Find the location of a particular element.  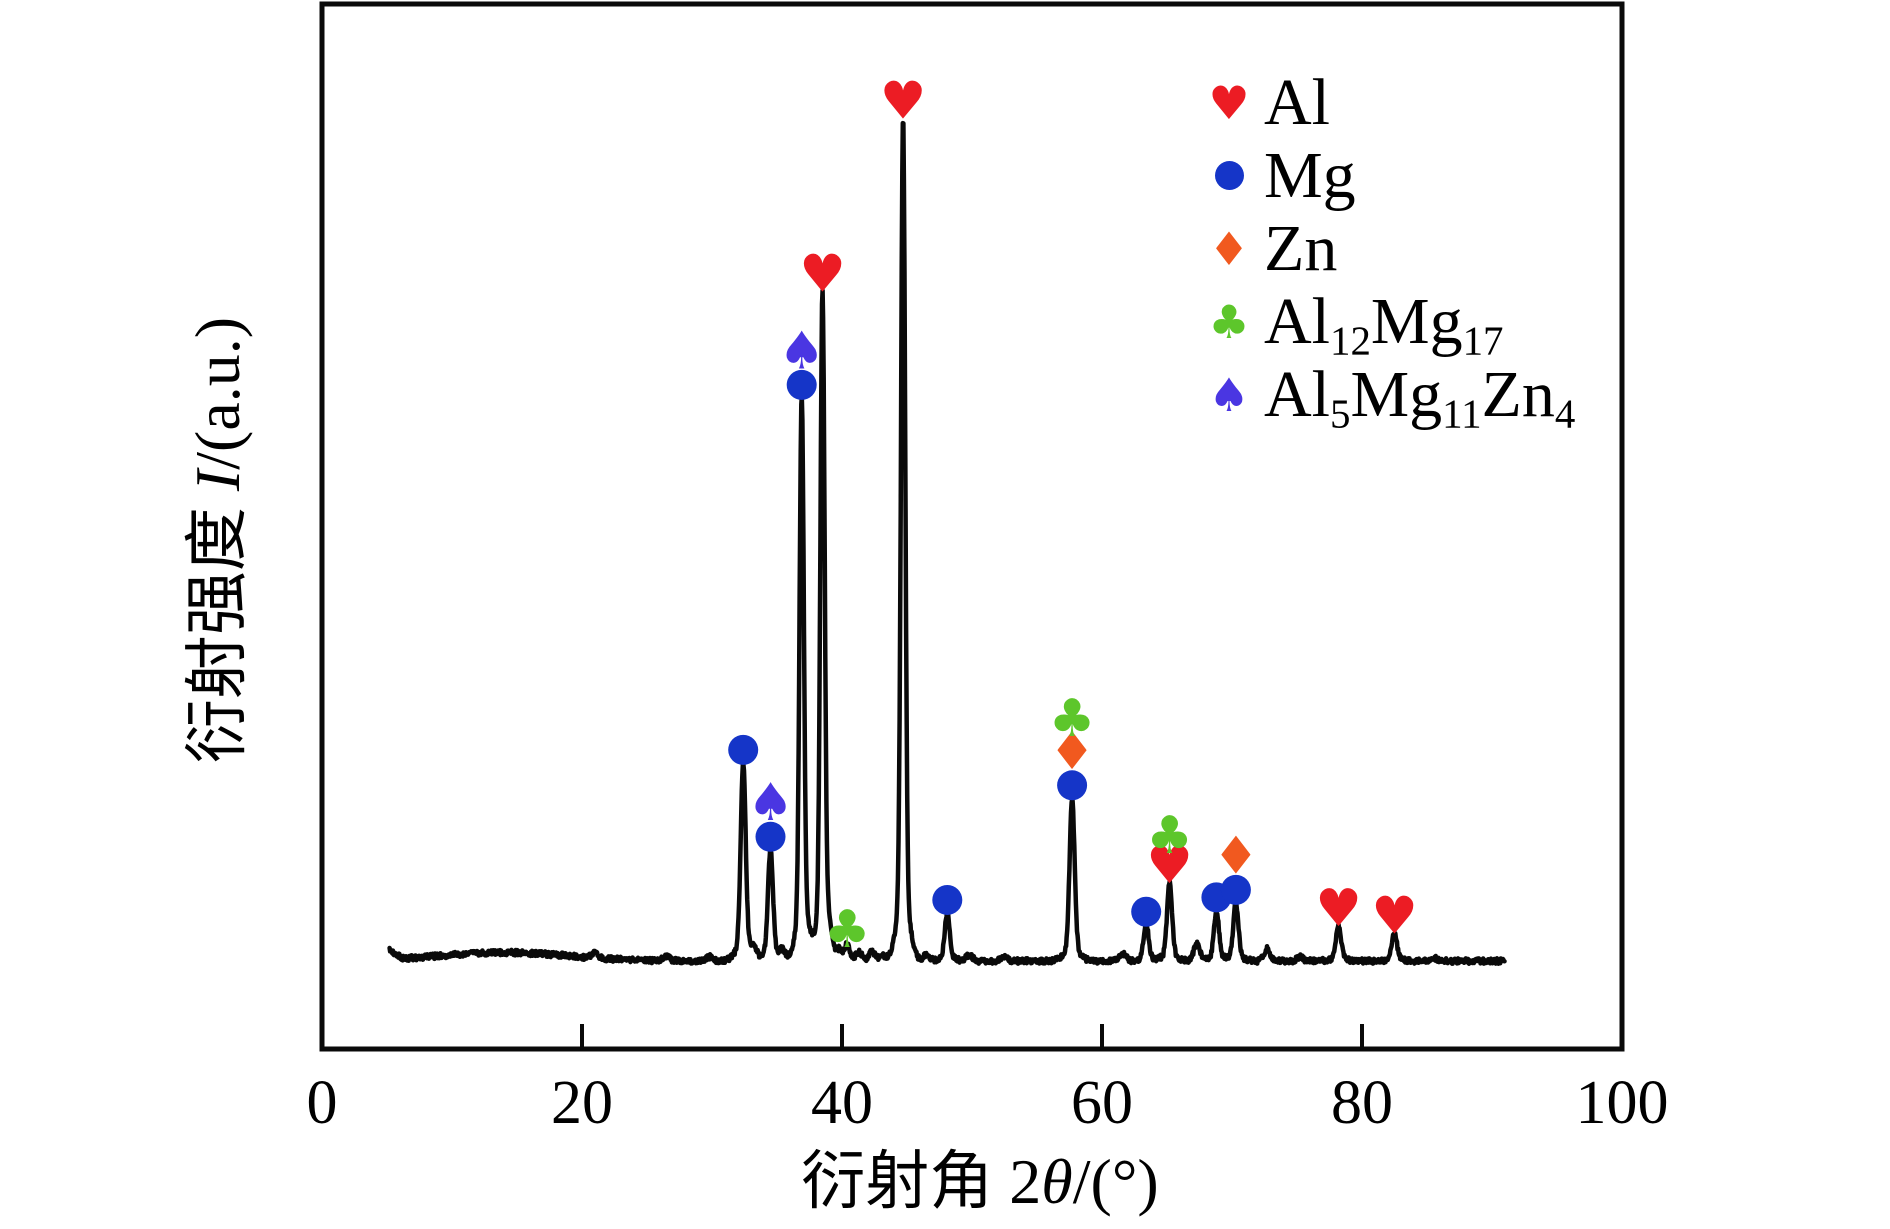

legend-label-Zn: Zn is located at coordinates (1301, 248).